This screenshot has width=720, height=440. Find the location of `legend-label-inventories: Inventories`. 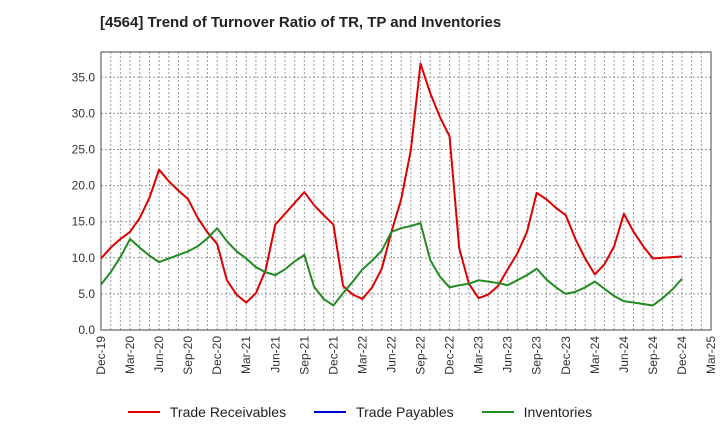

legend-label-inventories: Inventories is located at coordinates (558, 412).